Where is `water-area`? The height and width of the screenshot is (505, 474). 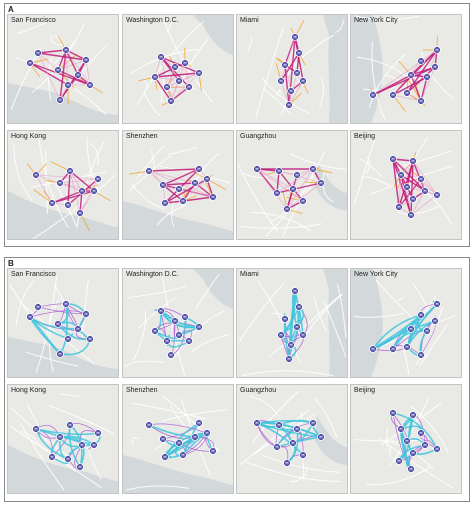 water-area is located at coordinates (331, 440).